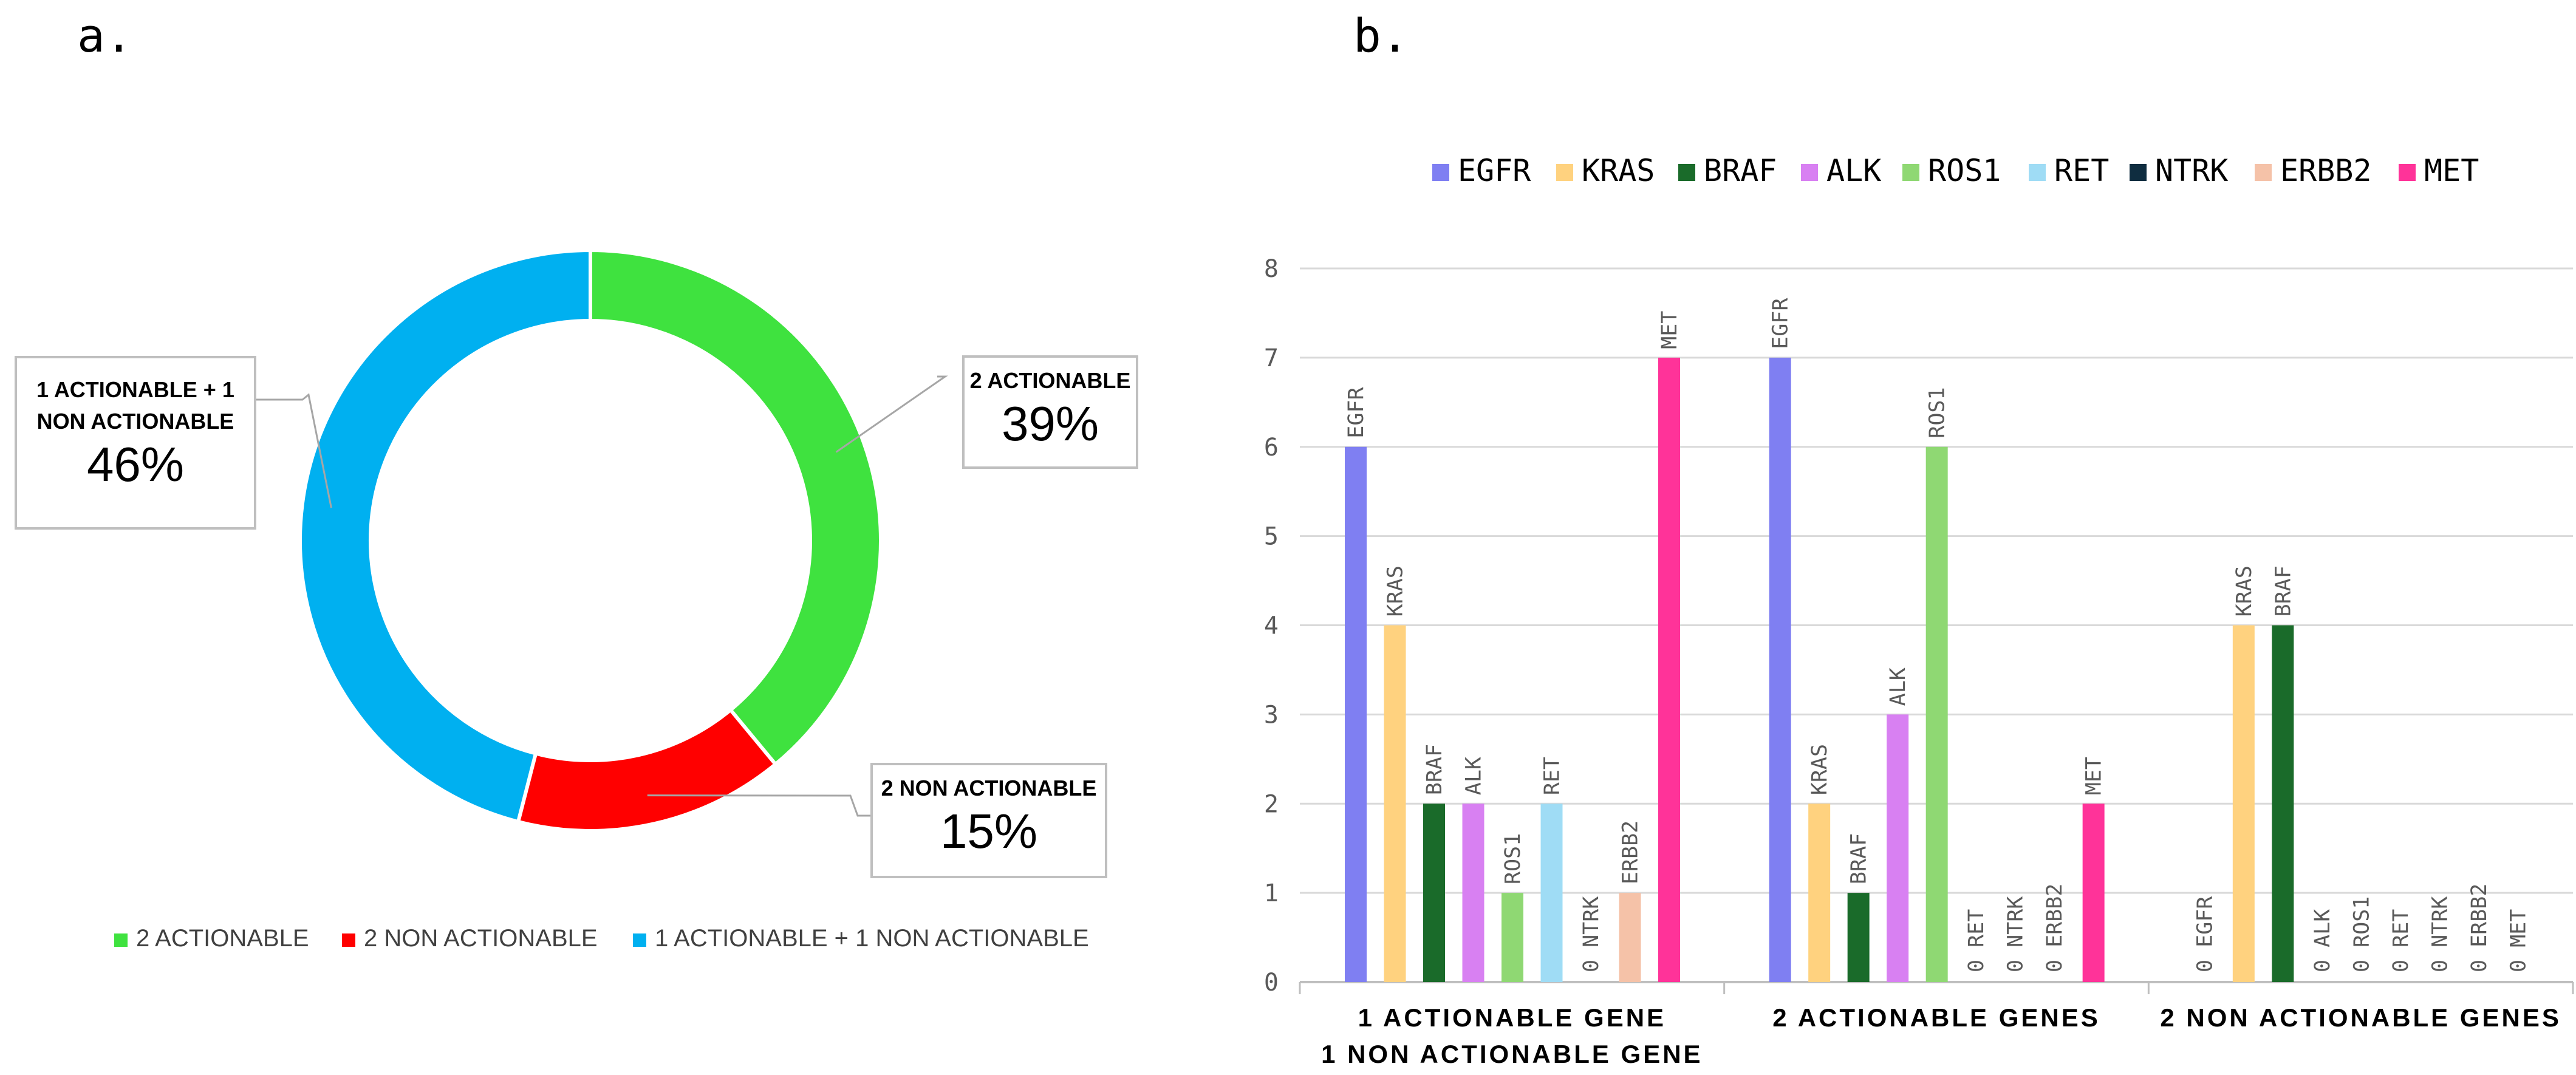 This screenshot has height=1075, width=2576. What do you see at coordinates (1670, 330) in the screenshot?
I see `bar-data-label: MET` at bounding box center [1670, 330].